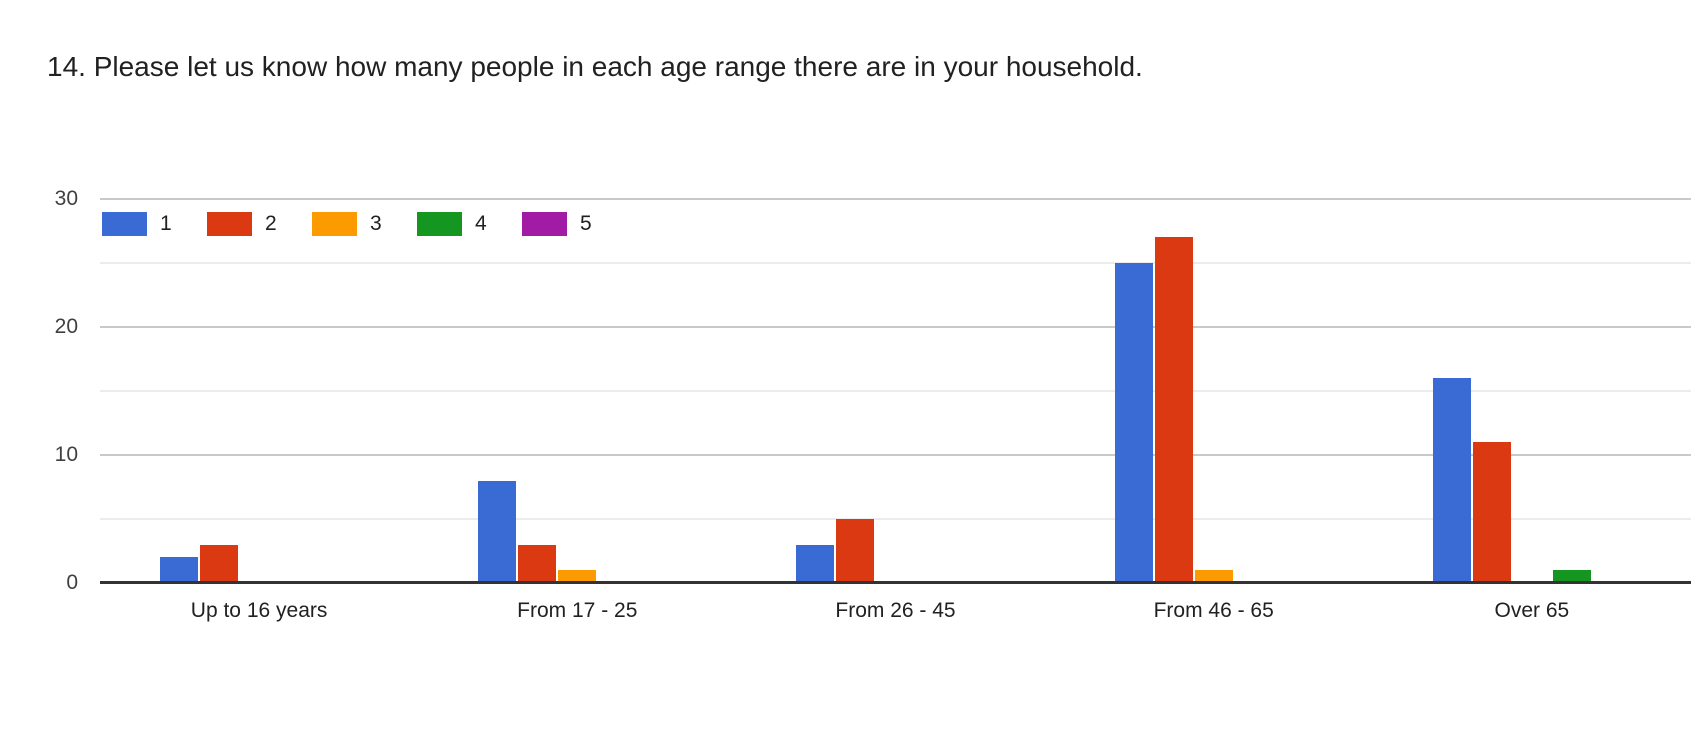 This screenshot has width=1691, height=734. I want to click on legend-label-5: 5, so click(586, 223).